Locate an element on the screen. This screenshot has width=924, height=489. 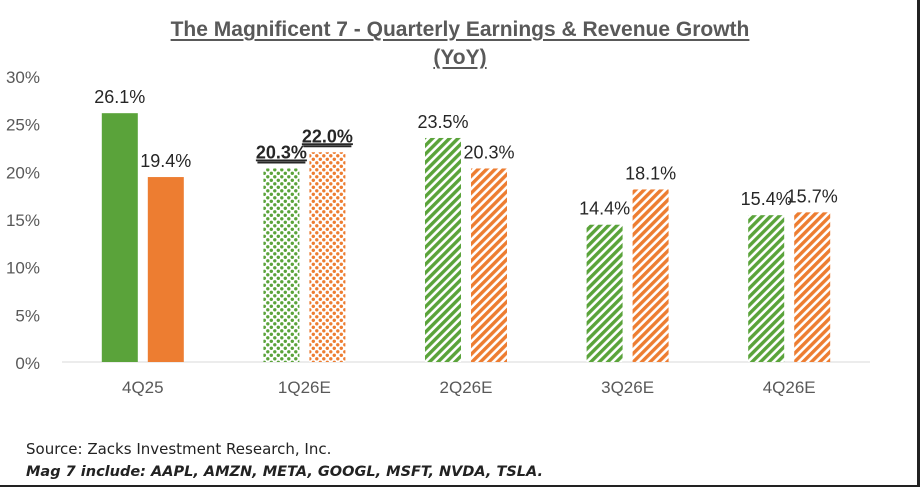
x-tick-label: 1Q26E is located at coordinates (304, 387).